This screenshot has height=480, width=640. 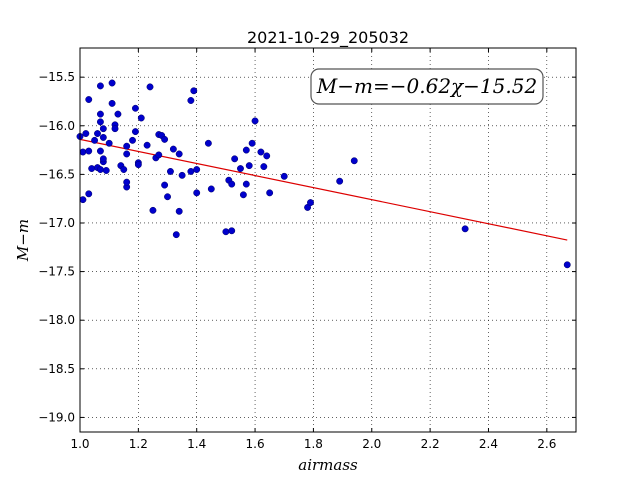 What do you see at coordinates (56, 126) in the screenshot?
I see `y-tick-label: −16.0` at bounding box center [56, 126].